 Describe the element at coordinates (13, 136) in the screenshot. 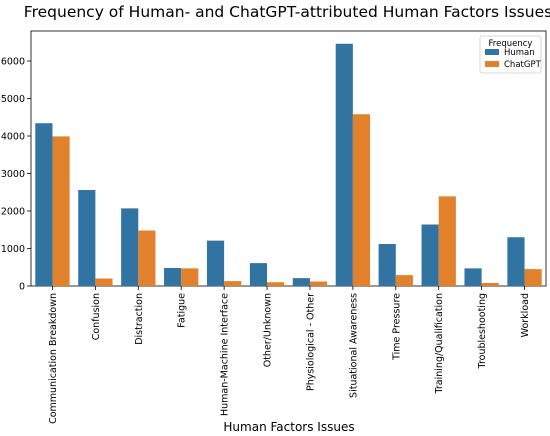

I see `y-tick-label: 4000` at that location.